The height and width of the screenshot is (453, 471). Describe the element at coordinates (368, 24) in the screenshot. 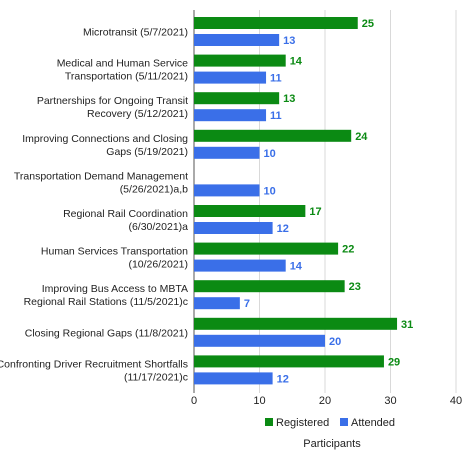

I see `data-label: 25` at that location.